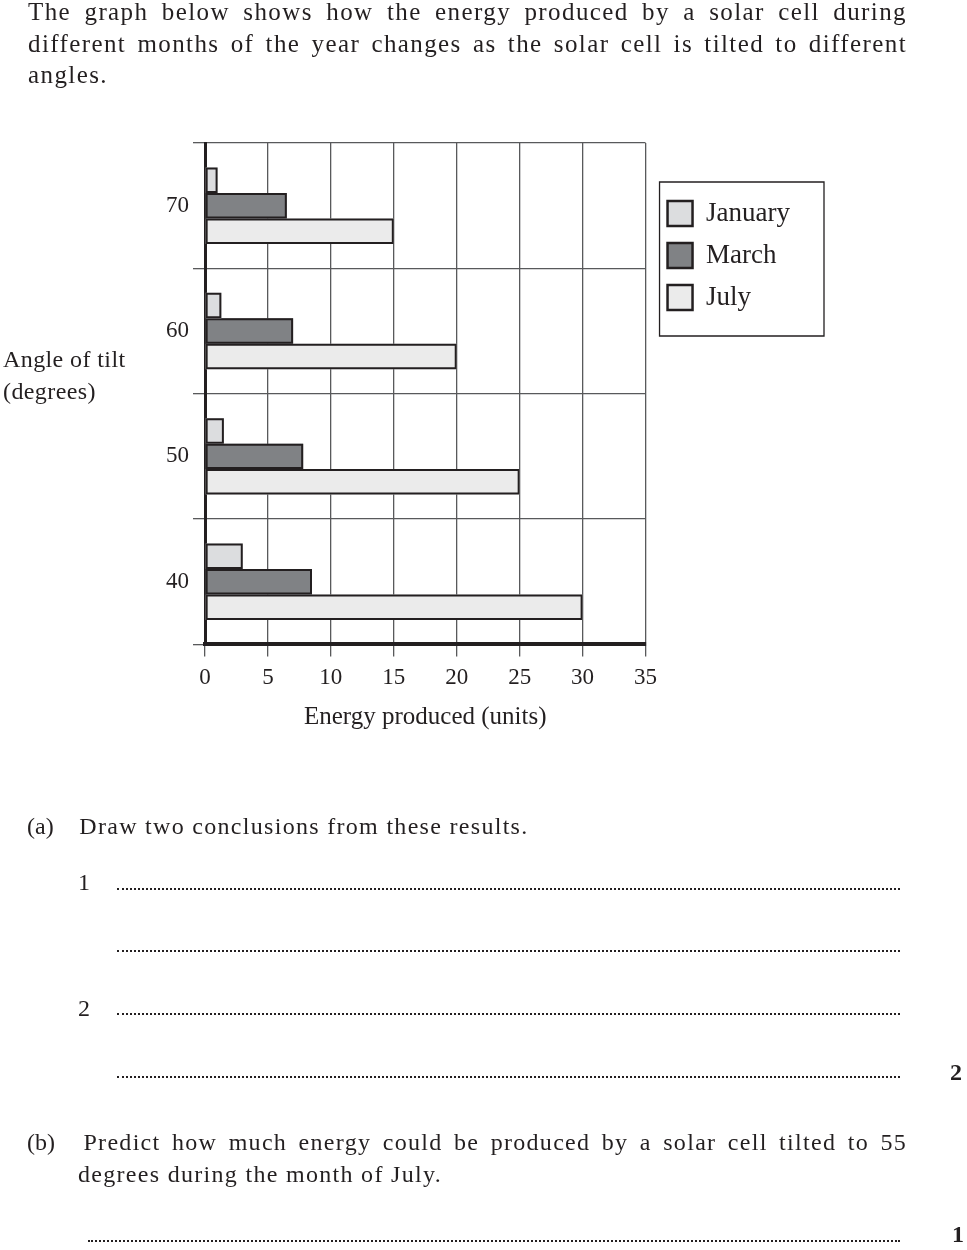 The width and height of the screenshot is (967, 1250). What do you see at coordinates (177, 455) in the screenshot?
I see `y-tick-label: 50` at bounding box center [177, 455].